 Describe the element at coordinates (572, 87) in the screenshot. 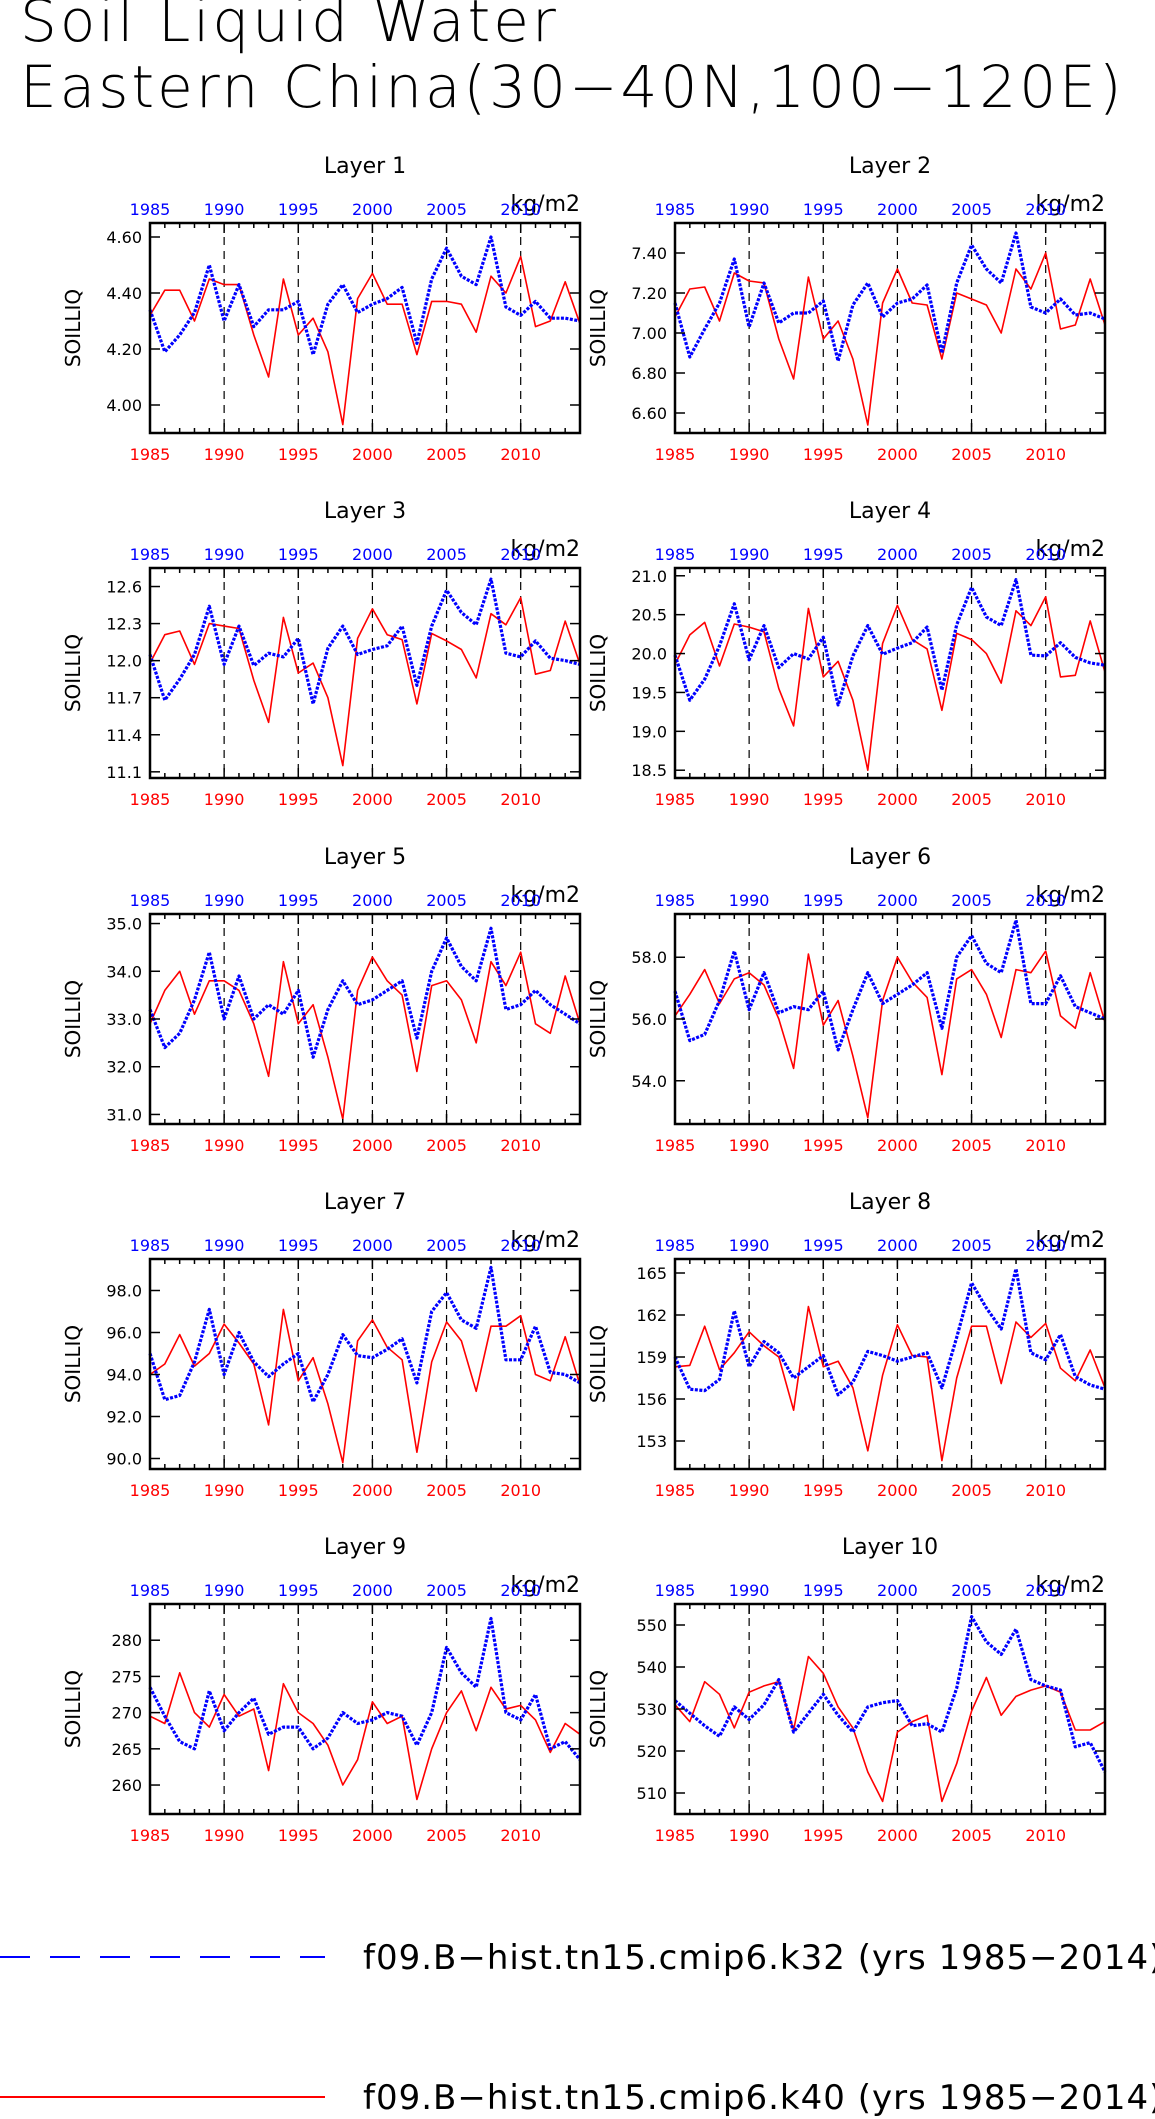

I see `figure-title-line-2: Eastern China(30−40N,100−120E)` at that location.